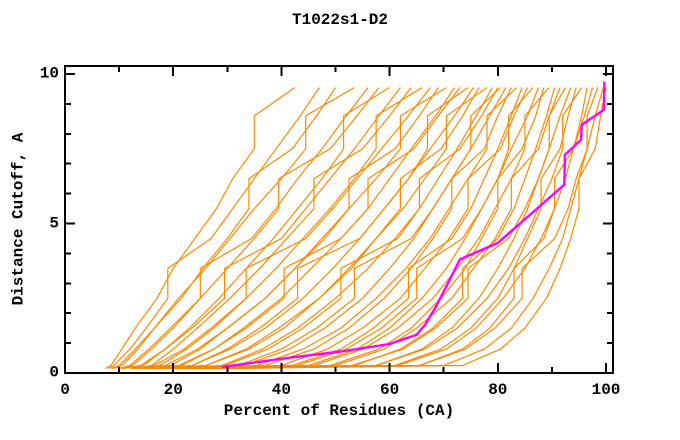  Describe the element at coordinates (54, 372) in the screenshot. I see `y-tick-label: 0` at that location.